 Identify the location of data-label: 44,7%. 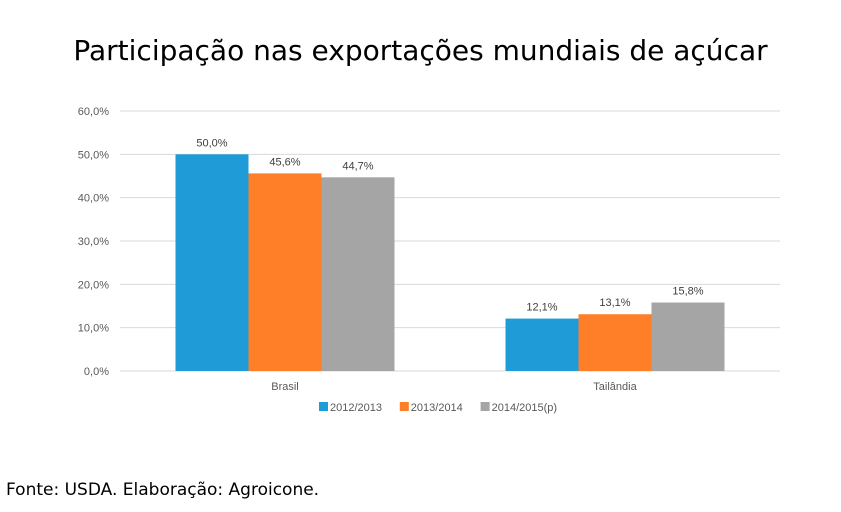
(357, 166).